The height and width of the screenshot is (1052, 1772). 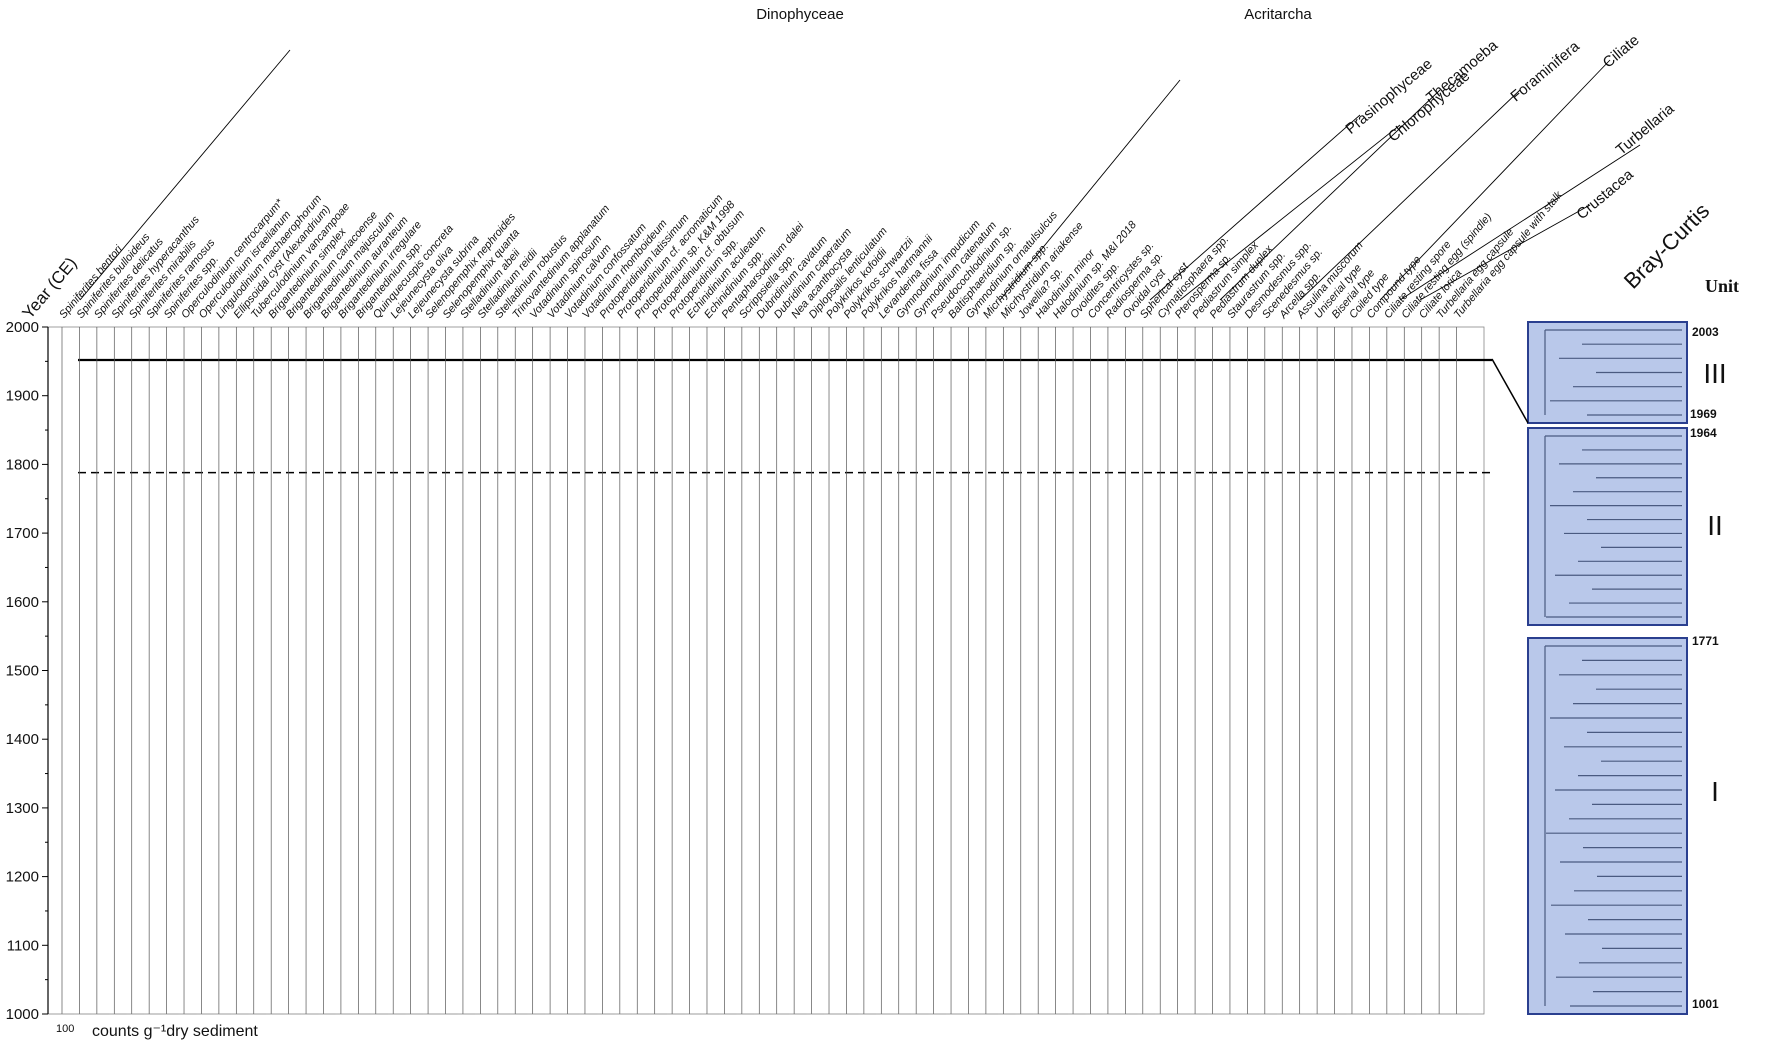 What do you see at coordinates (800, 14) in the screenshot?
I see `group-label: Dinophyceae` at bounding box center [800, 14].